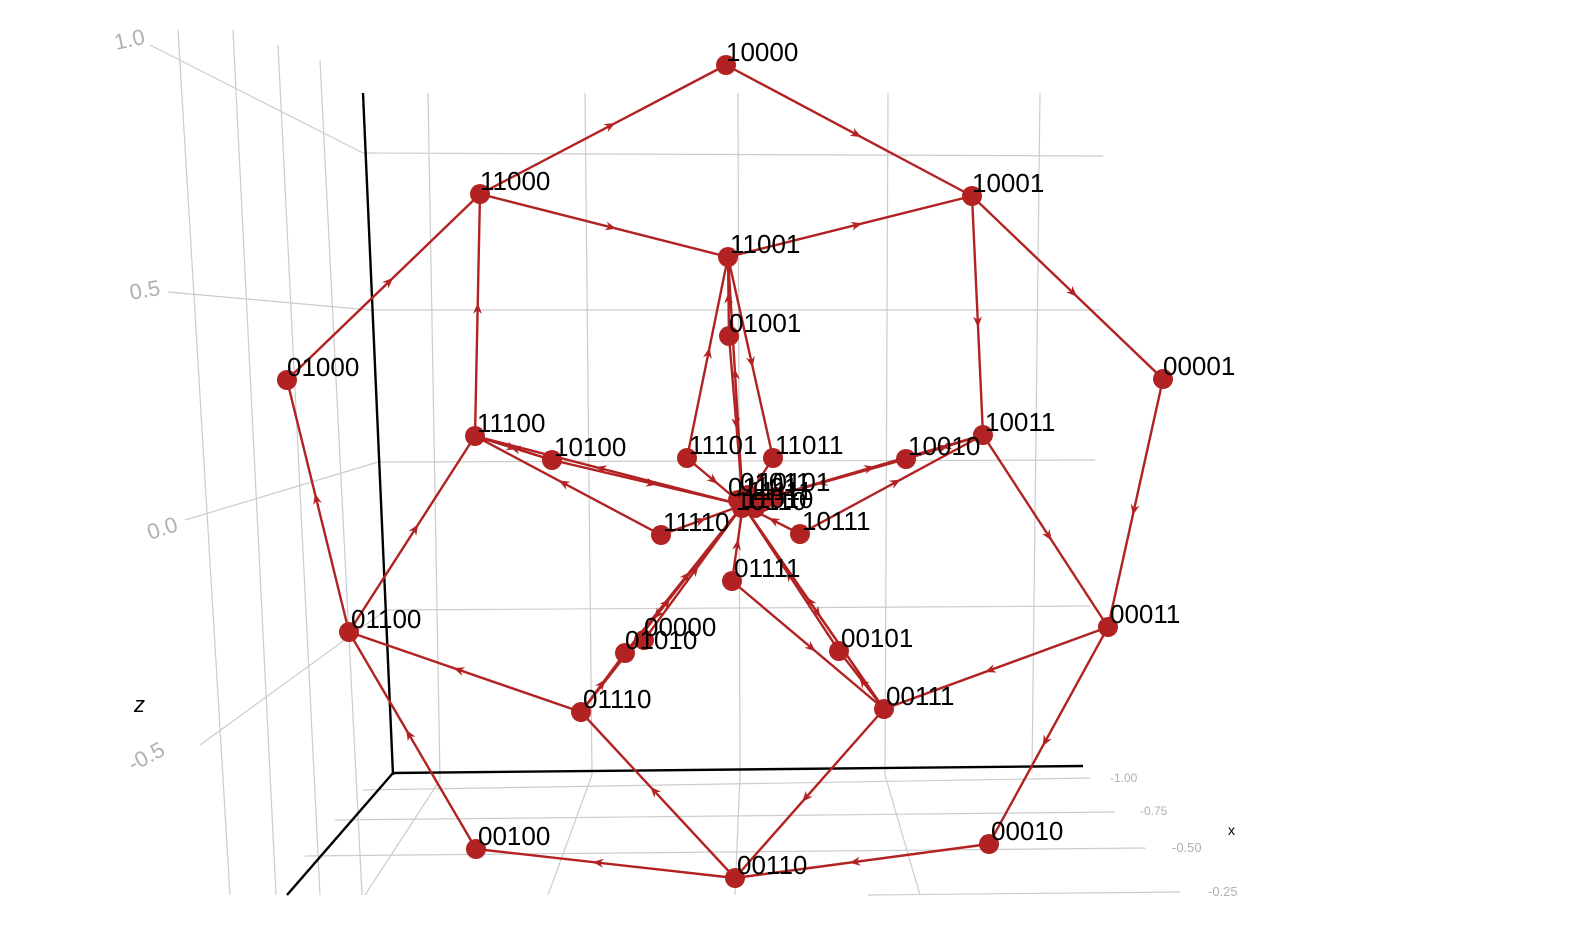 The height and width of the screenshot is (942, 1592). What do you see at coordinates (1008, 183) in the screenshot?
I see `node-label-10001: 10001` at bounding box center [1008, 183].